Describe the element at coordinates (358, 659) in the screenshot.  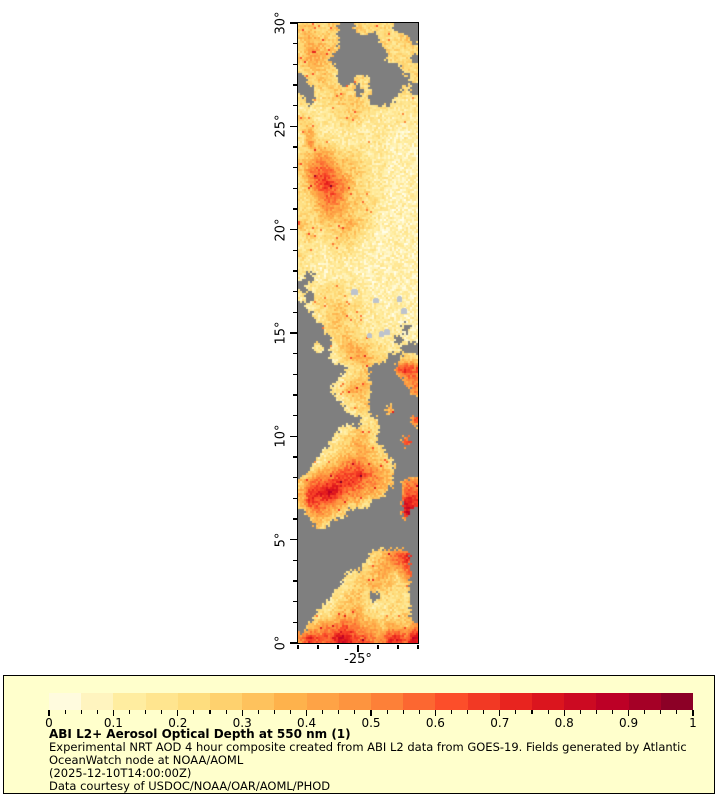
I see `longitude-tick-label: -25°` at that location.